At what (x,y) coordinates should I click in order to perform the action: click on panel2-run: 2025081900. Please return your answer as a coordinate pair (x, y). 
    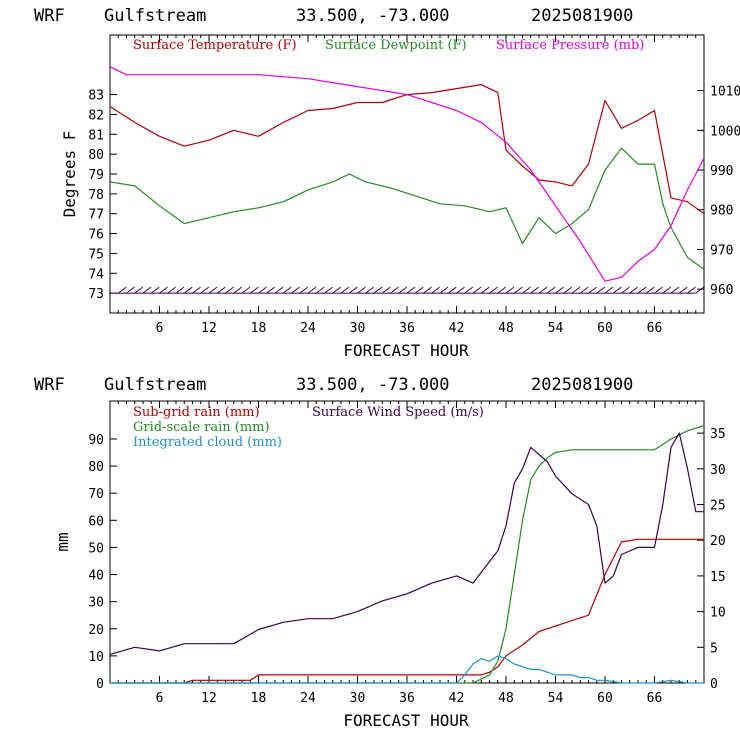
    Looking at the image, I should click on (582, 385).